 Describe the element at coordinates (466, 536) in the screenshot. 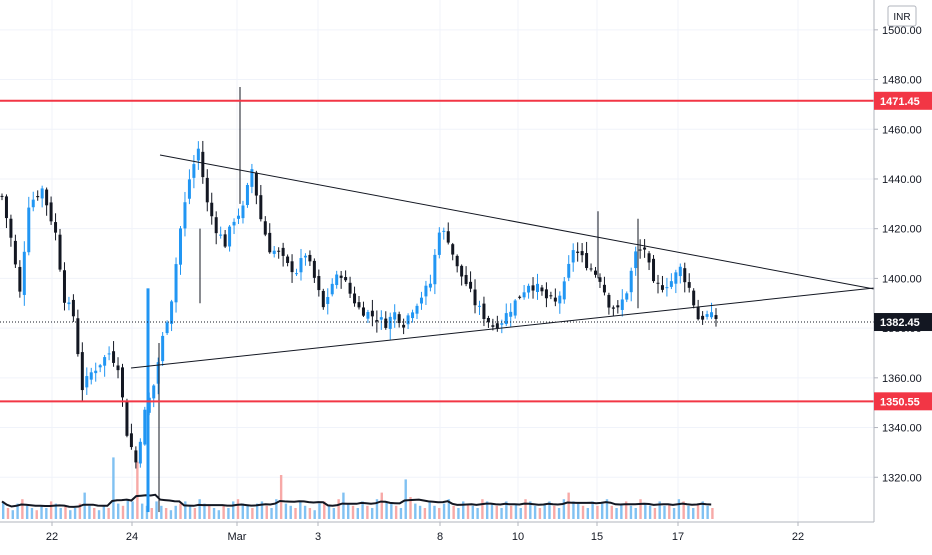

I see `time-axis-panel` at that location.